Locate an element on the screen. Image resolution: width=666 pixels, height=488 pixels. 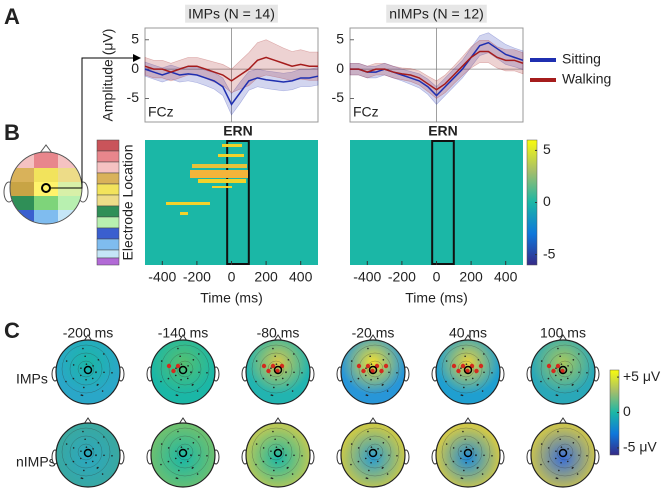
title-background is located at coordinates (231, 13).